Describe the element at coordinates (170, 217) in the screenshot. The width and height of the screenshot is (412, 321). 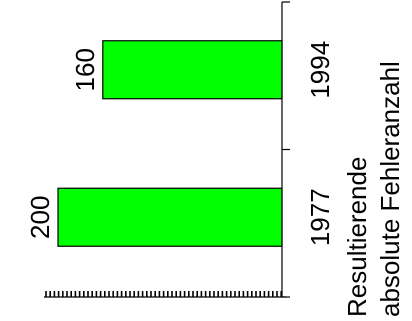
I see `bar-1977` at that location.